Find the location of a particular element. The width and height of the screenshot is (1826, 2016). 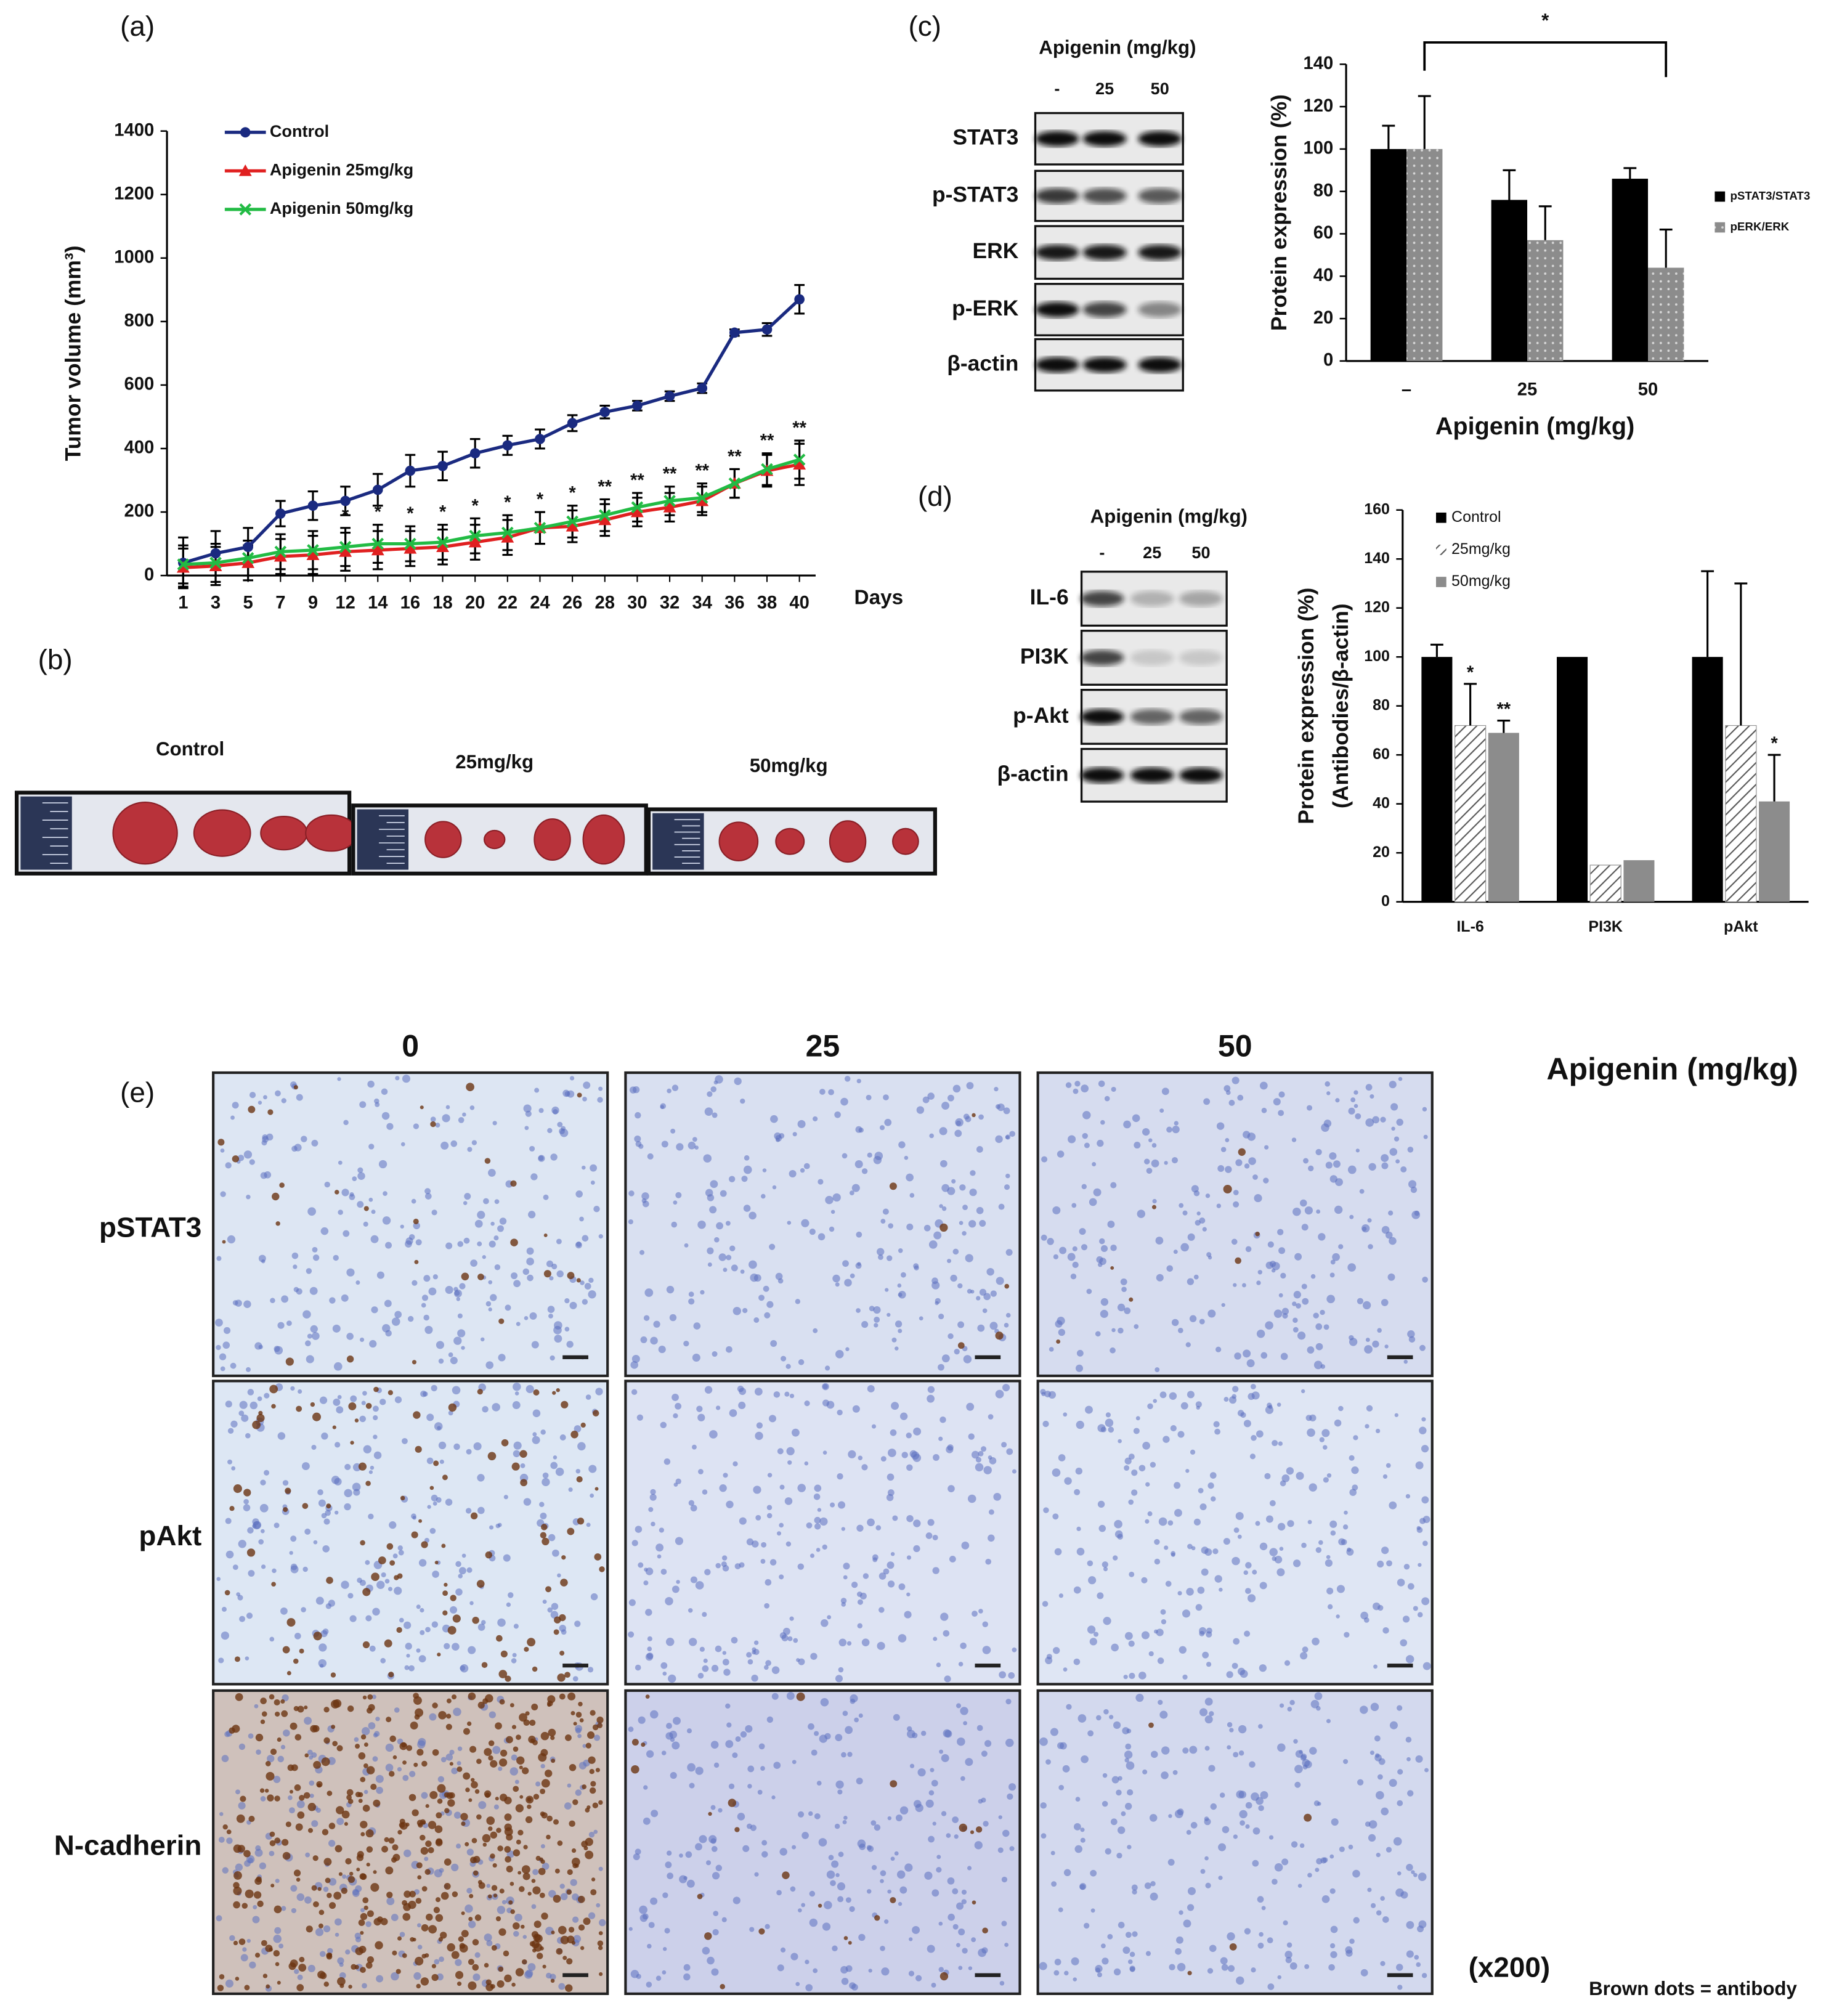

series-line is located at coordinates (491, 512).